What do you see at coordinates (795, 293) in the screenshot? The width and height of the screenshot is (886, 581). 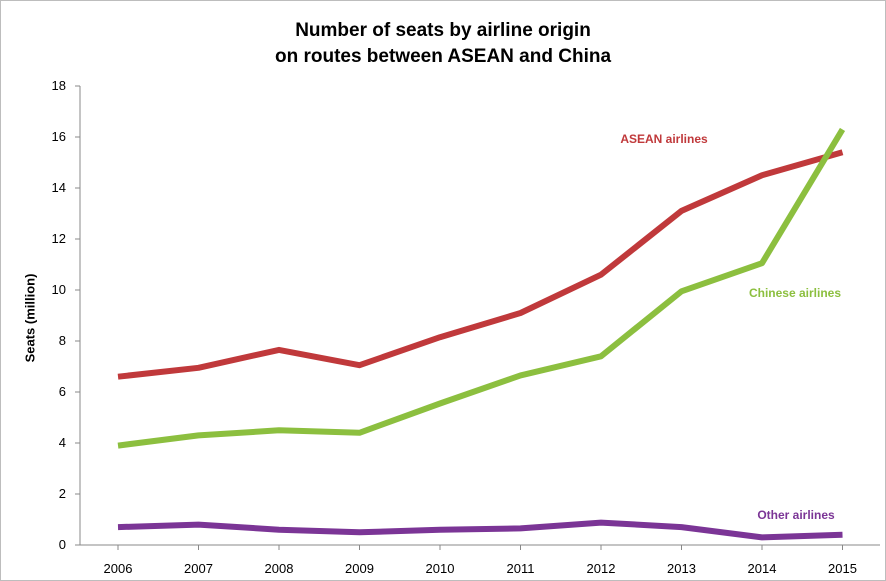 I see `series-label-1: Chinese airlines` at bounding box center [795, 293].